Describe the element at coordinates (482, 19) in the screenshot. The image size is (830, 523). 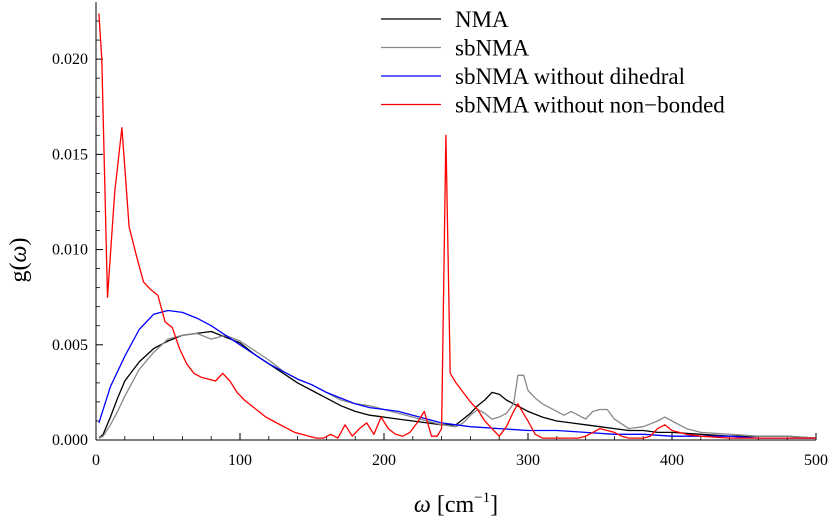
I see `legend-label-nma: NMA` at that location.